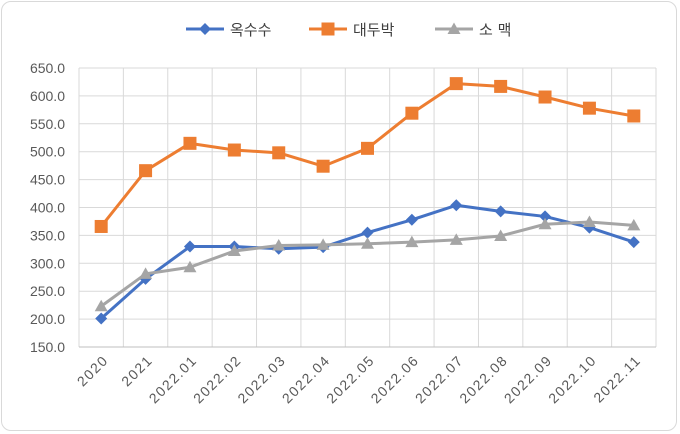 The image size is (680, 434). What do you see at coordinates (47, 347) in the screenshot?
I see `y-tick-label: 150.0` at bounding box center [47, 347].